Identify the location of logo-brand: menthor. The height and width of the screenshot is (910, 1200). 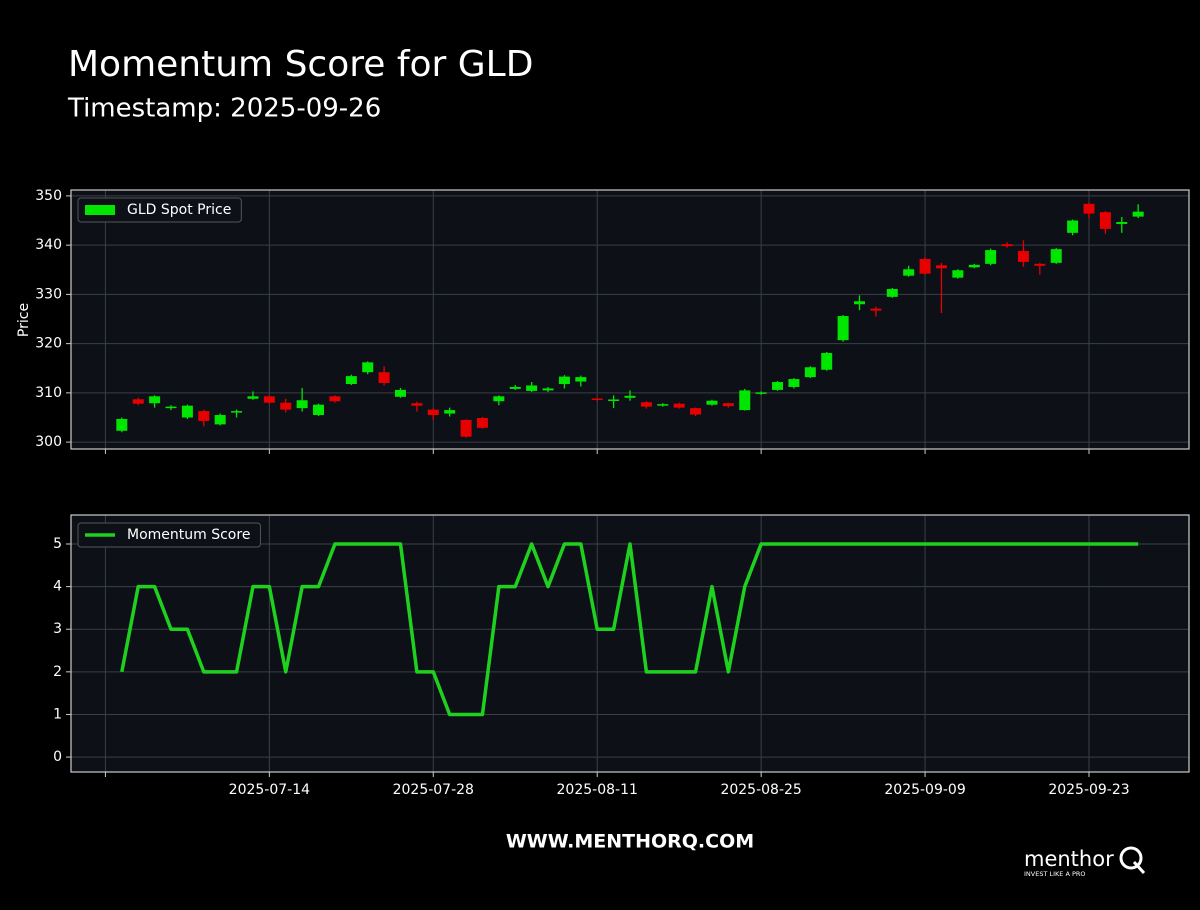
(1069, 859).